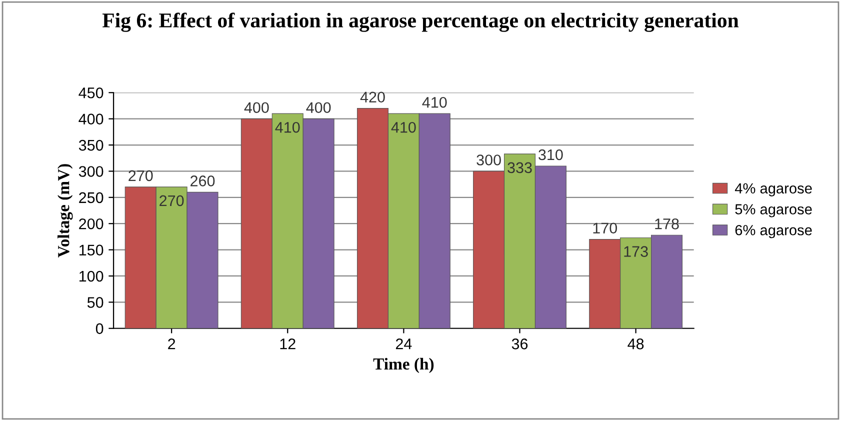  I want to click on y-tick-label: 350, so click(91, 145).